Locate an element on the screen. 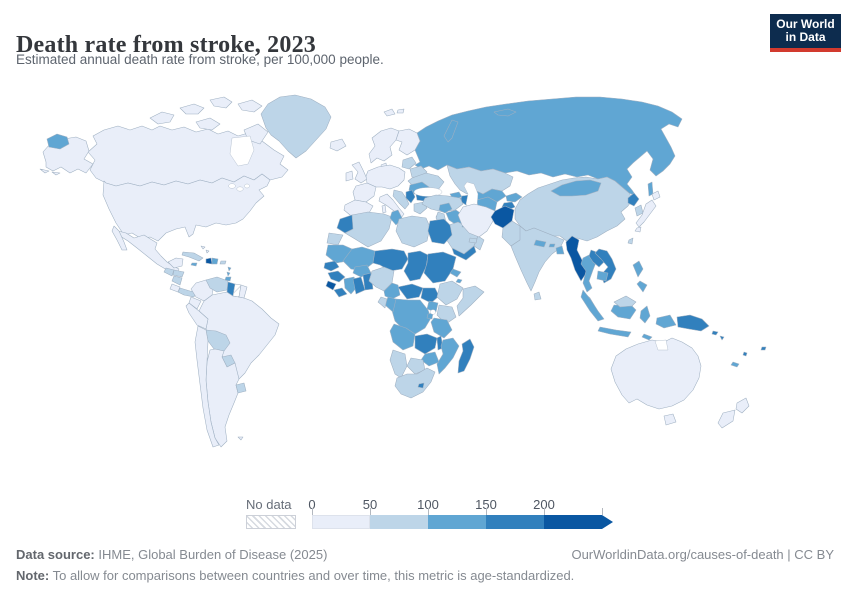 Image resolution: width=850 pixels, height=600 pixels. country-algeria is located at coordinates (368, 229).